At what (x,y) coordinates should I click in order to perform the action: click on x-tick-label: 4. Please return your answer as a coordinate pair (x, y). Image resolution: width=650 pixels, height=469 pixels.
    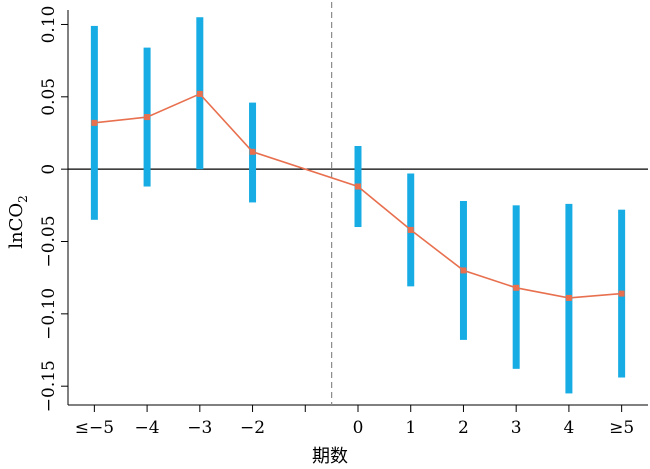
    Looking at the image, I should click on (568, 428).